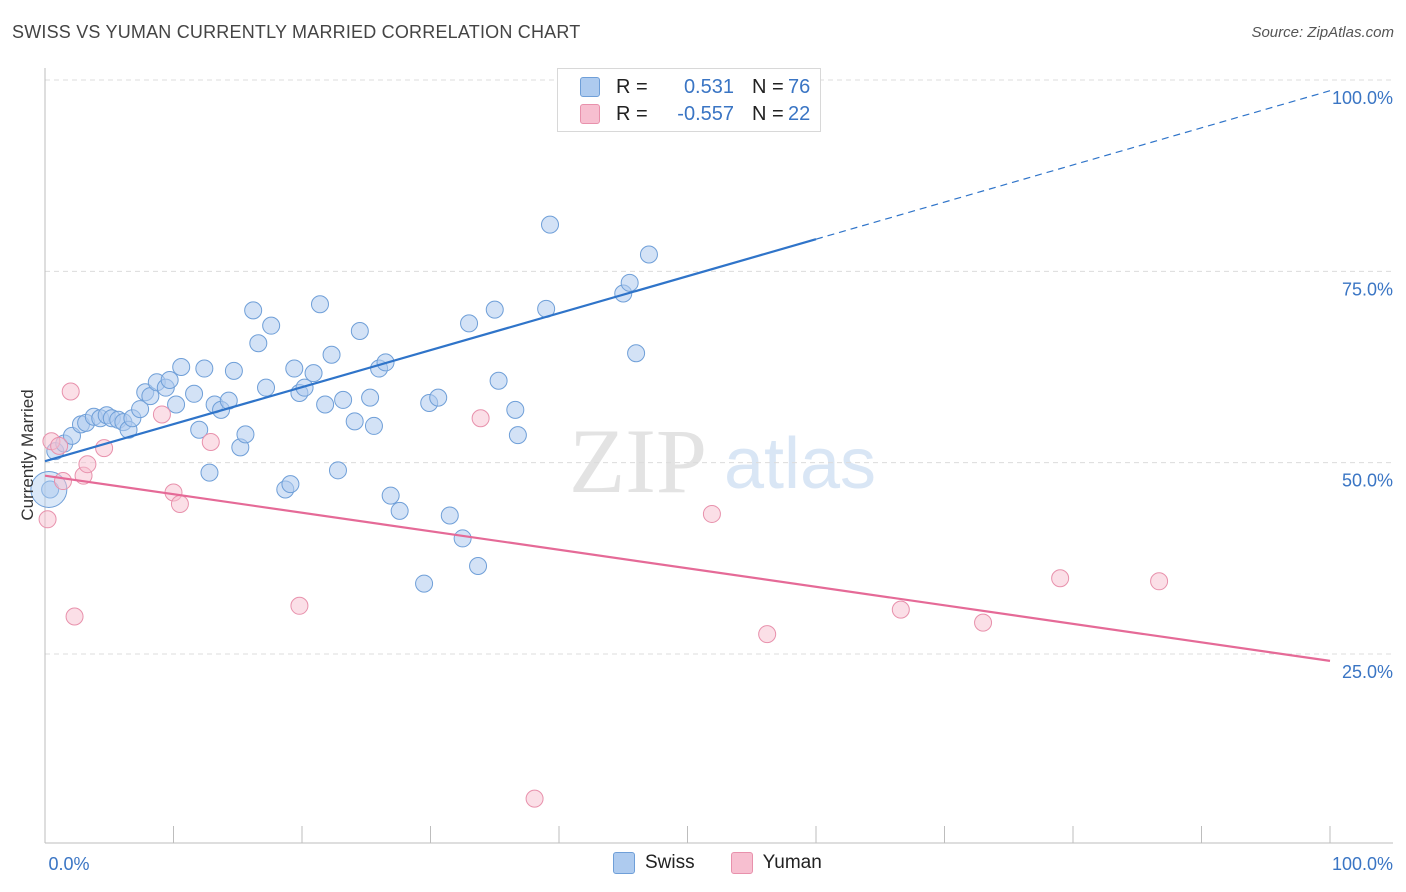 Image resolution: width=1406 pixels, height=892 pixels. What do you see at coordinates (708, 86) in the screenshot?
I see `r-value: 0.531` at bounding box center [708, 86].